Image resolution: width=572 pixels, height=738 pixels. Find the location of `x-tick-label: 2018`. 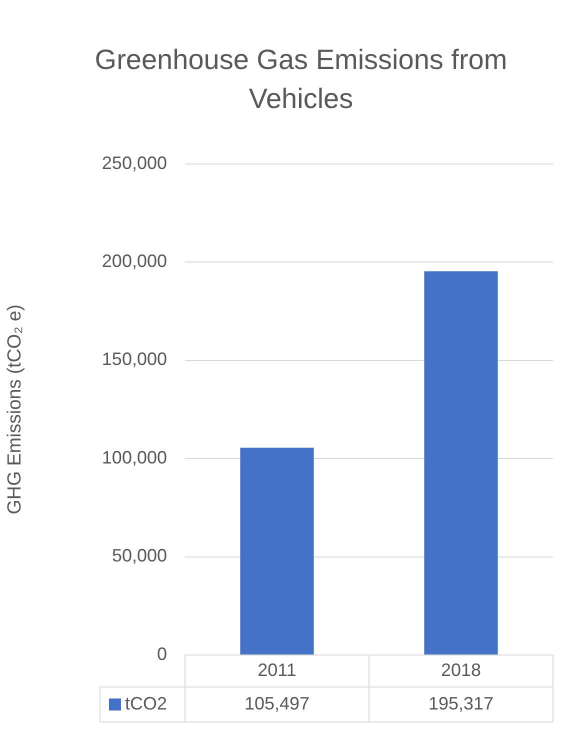

x-tick-label: 2018 is located at coordinates (461, 670).